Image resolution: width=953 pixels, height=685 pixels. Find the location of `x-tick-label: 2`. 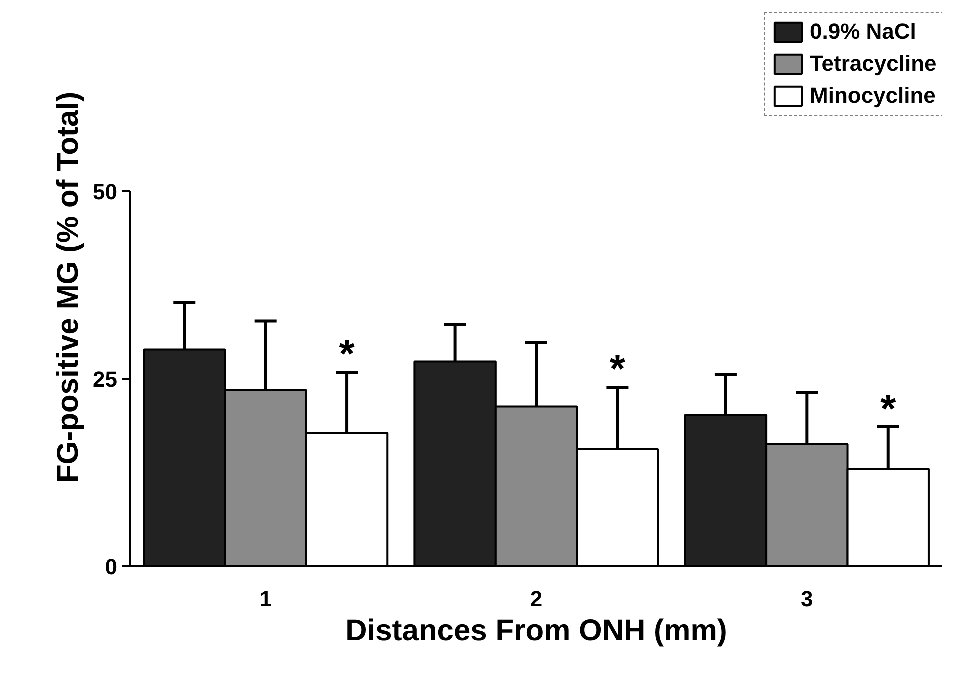

x-tick-label: 2 is located at coordinates (536, 599).